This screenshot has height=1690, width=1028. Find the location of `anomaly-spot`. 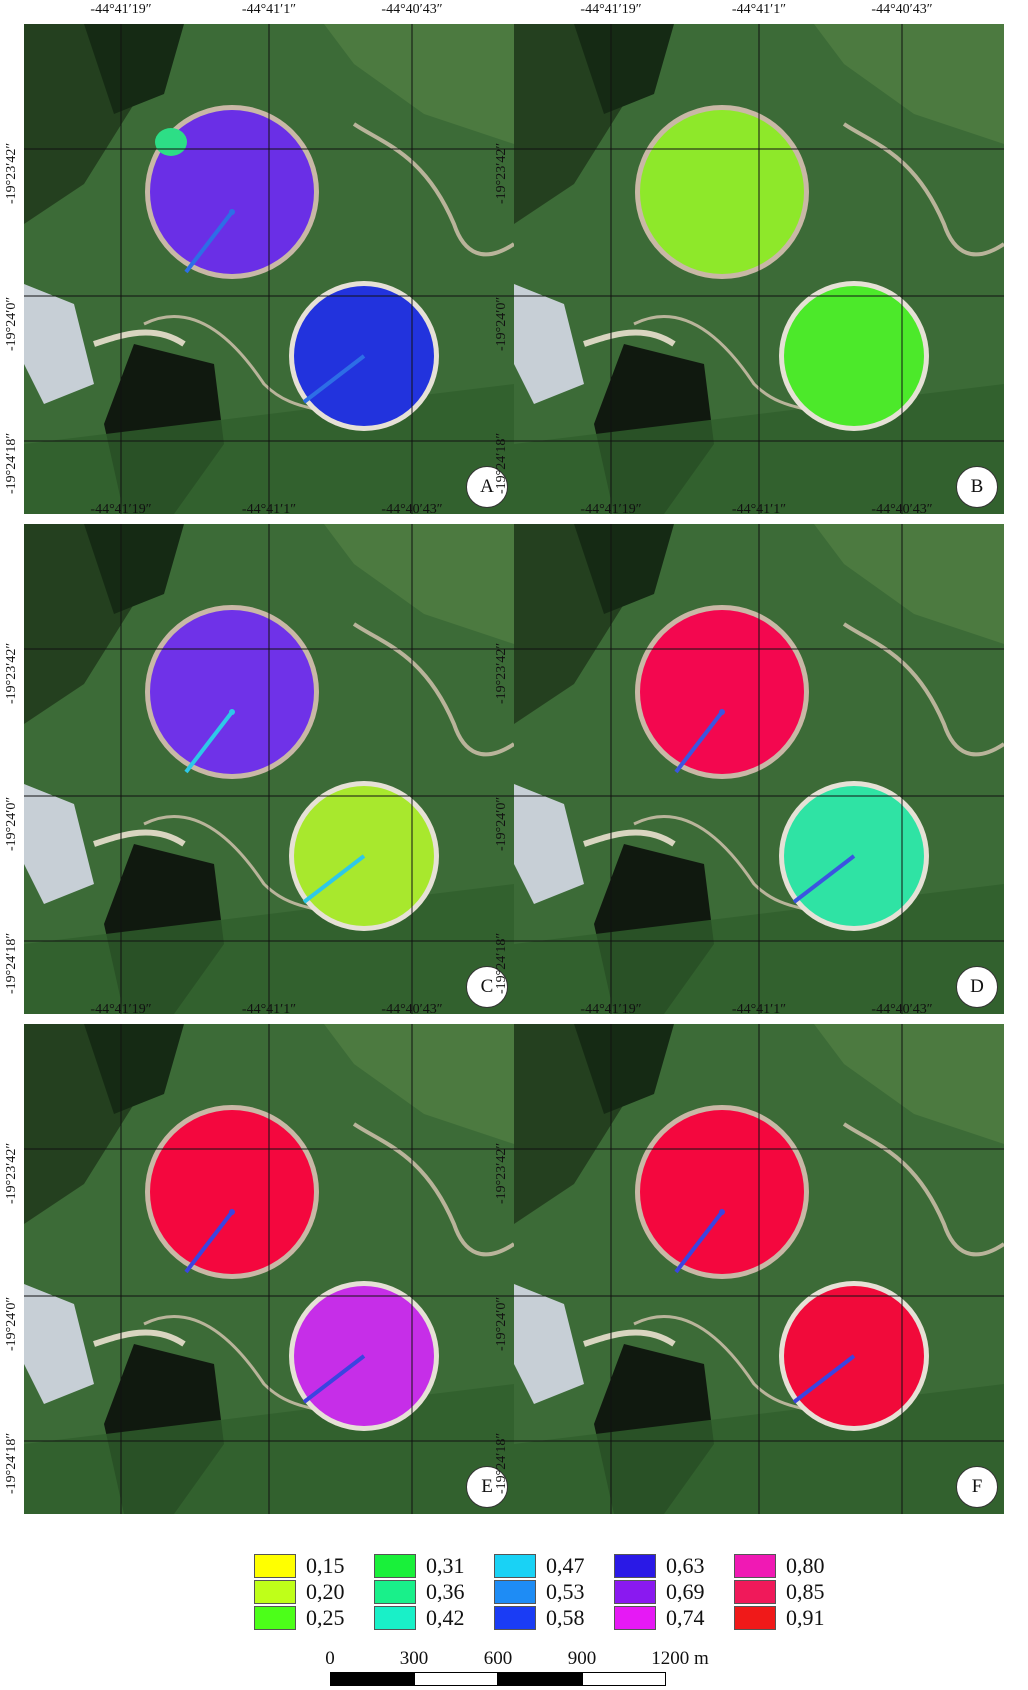

anomaly-spot is located at coordinates (171, 142).